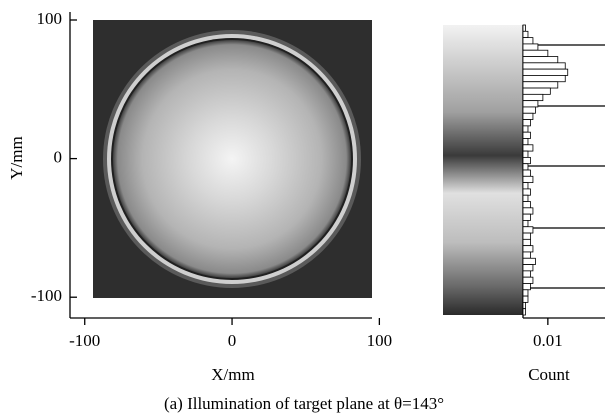  What do you see at coordinates (483, 170) in the screenshot?
I see `gray-scale-bar` at bounding box center [483, 170].